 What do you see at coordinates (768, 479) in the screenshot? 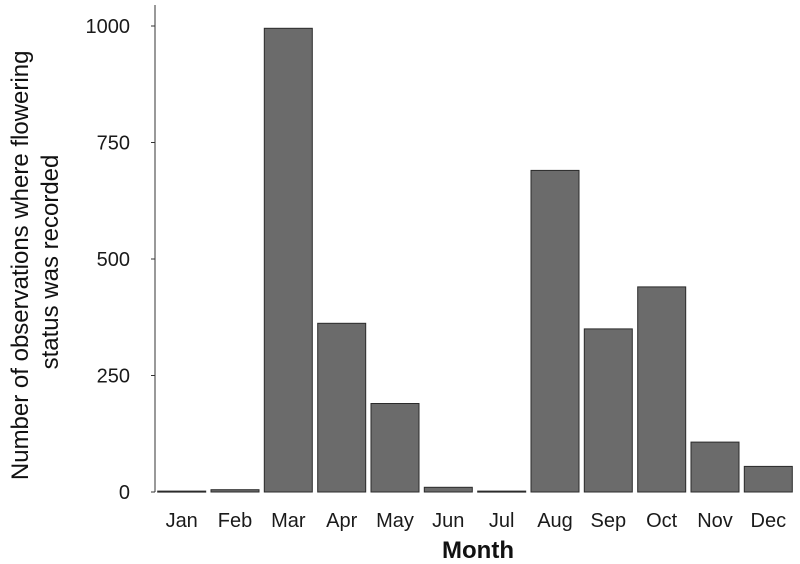
I see `bar-dec` at bounding box center [768, 479].